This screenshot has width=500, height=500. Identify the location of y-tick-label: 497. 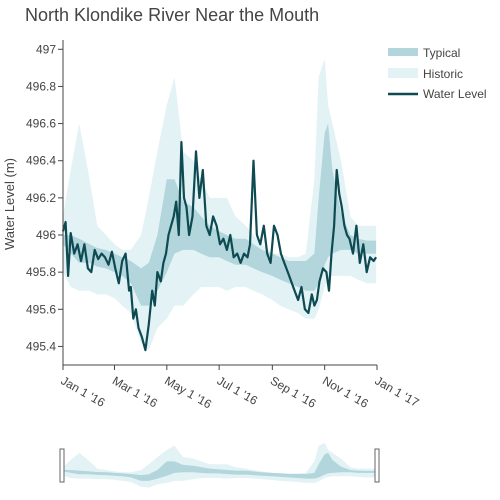
(46, 49).